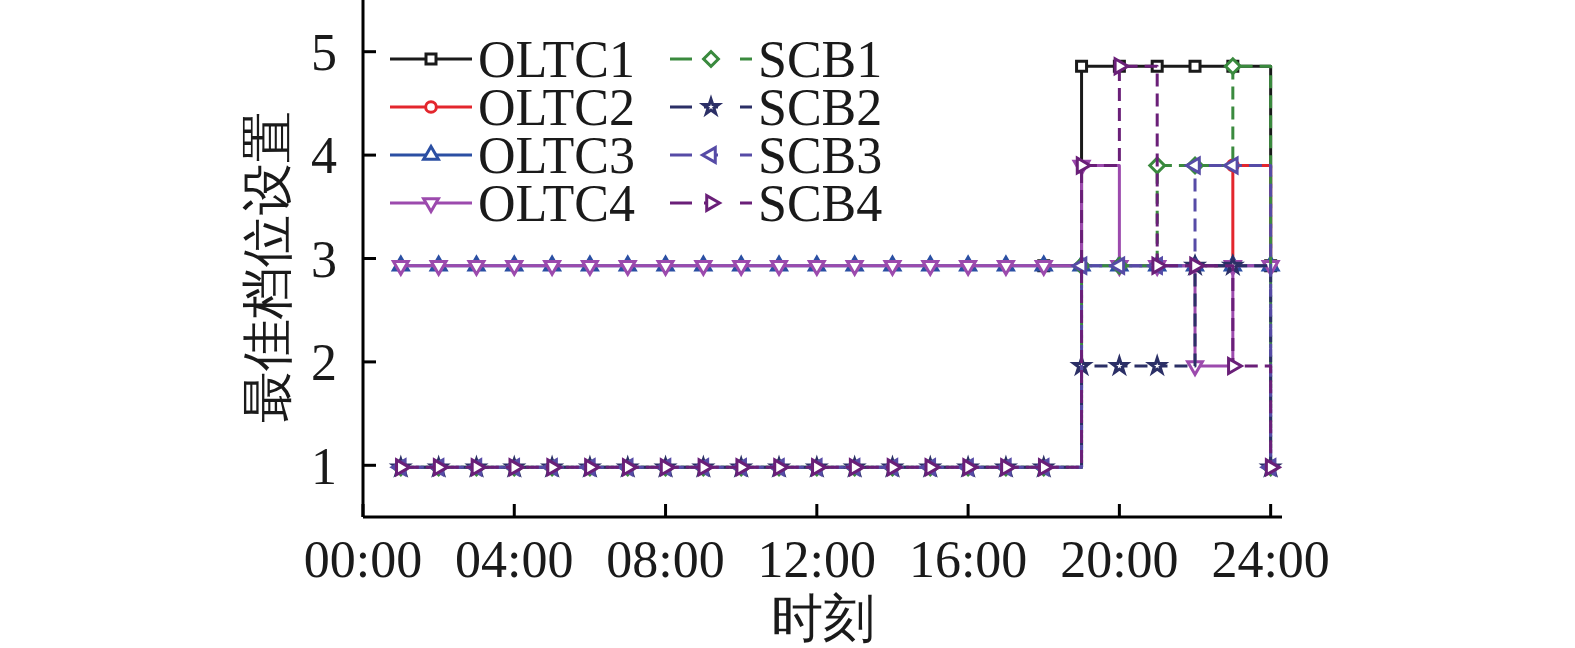 This screenshot has height=648, width=1575. I want to click on x-tick-label: 24:00, so click(1270, 559).